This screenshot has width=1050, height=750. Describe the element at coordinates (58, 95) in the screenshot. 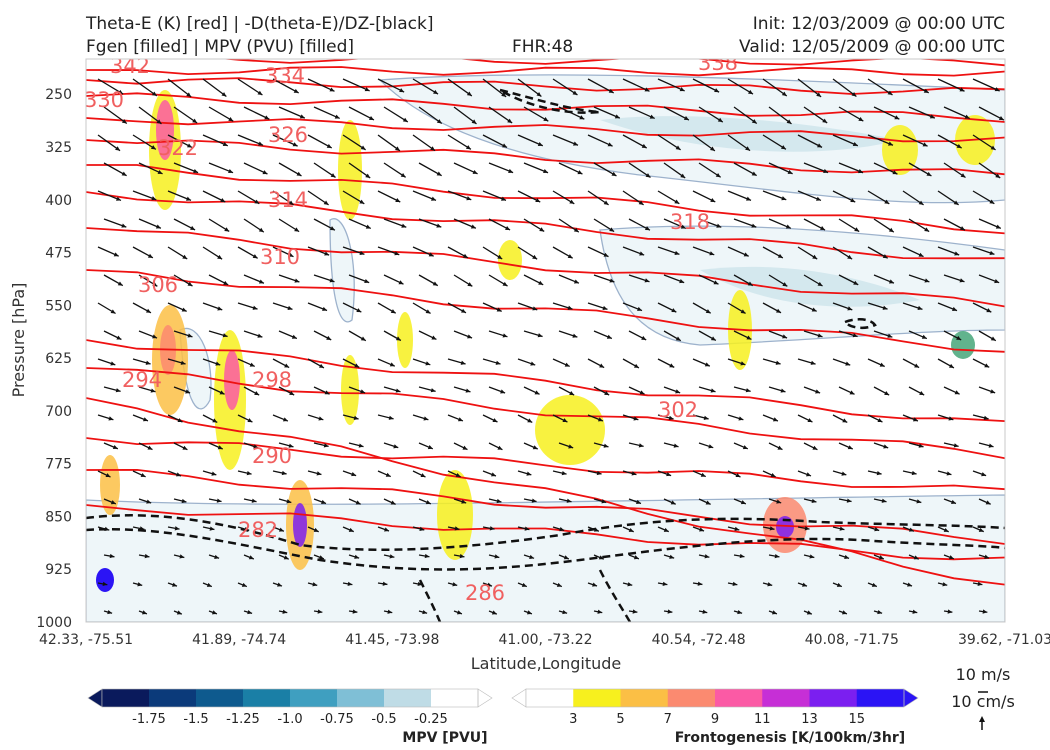

I see `y-tick-label-250: 250` at that location.